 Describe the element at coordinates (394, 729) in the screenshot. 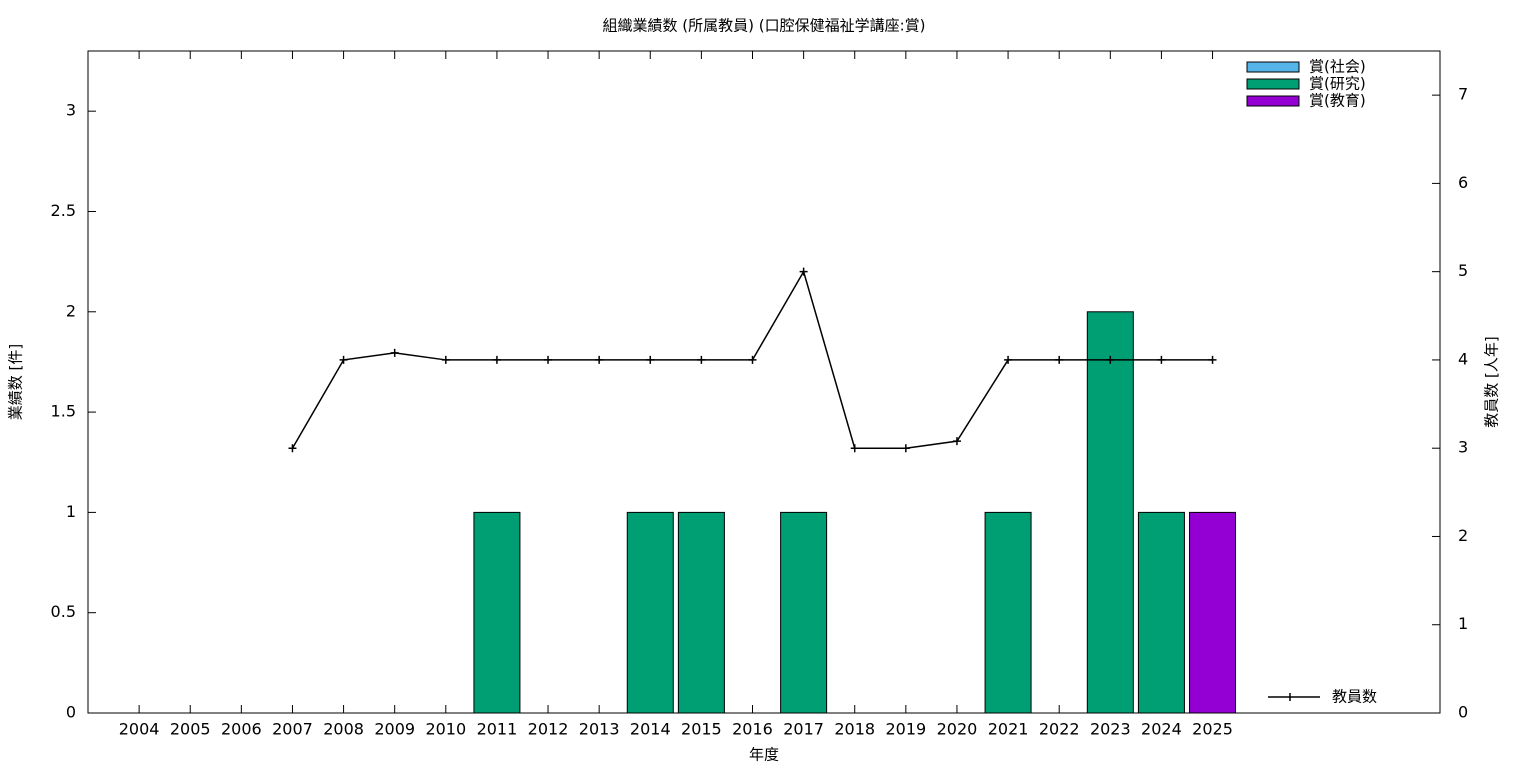

I see `x-tick-label: 2009` at that location.